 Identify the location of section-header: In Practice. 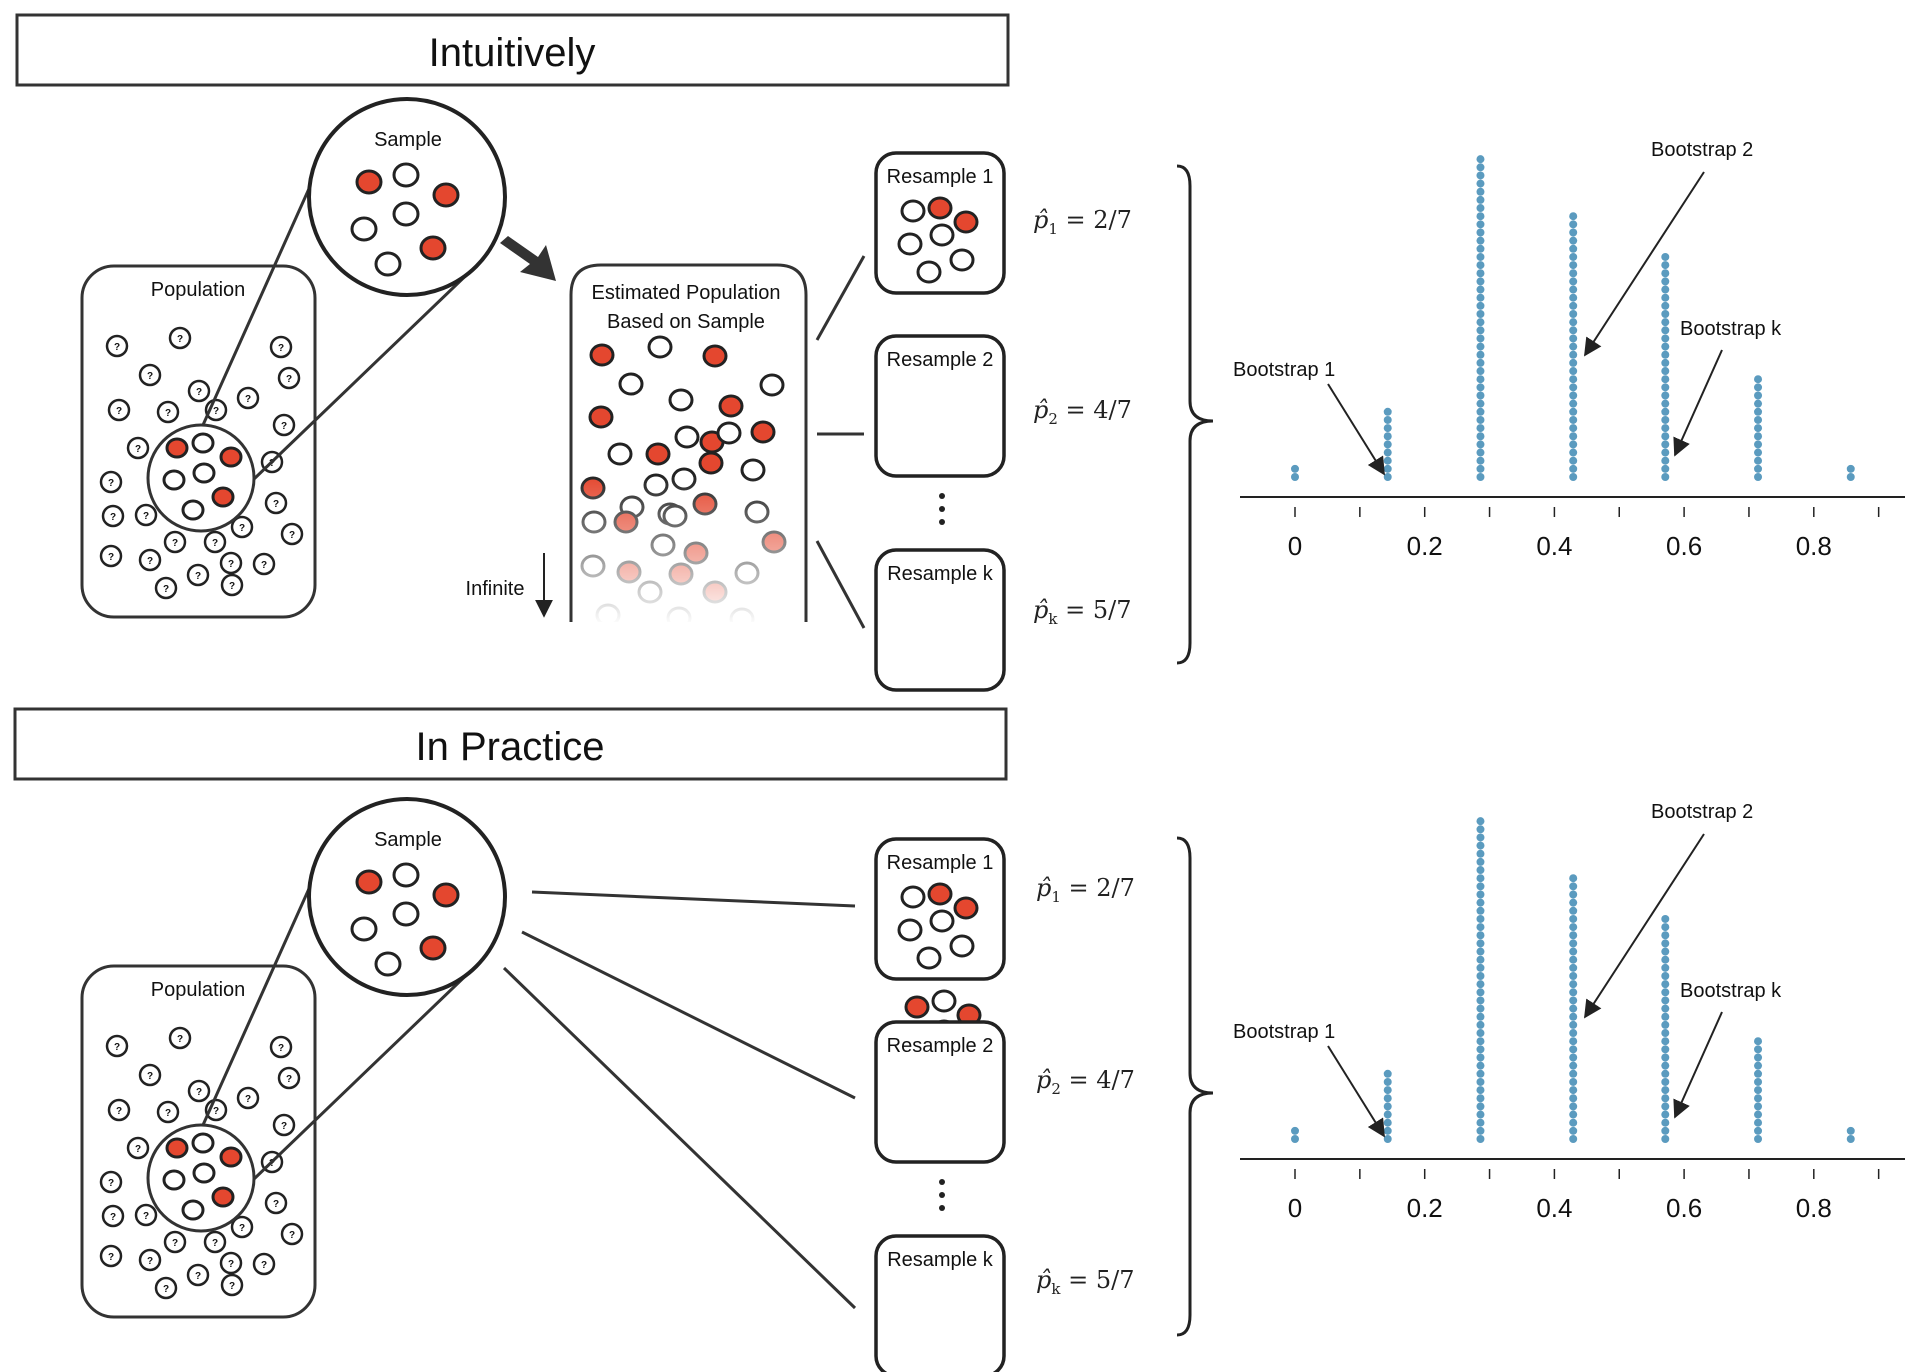
(510, 747).